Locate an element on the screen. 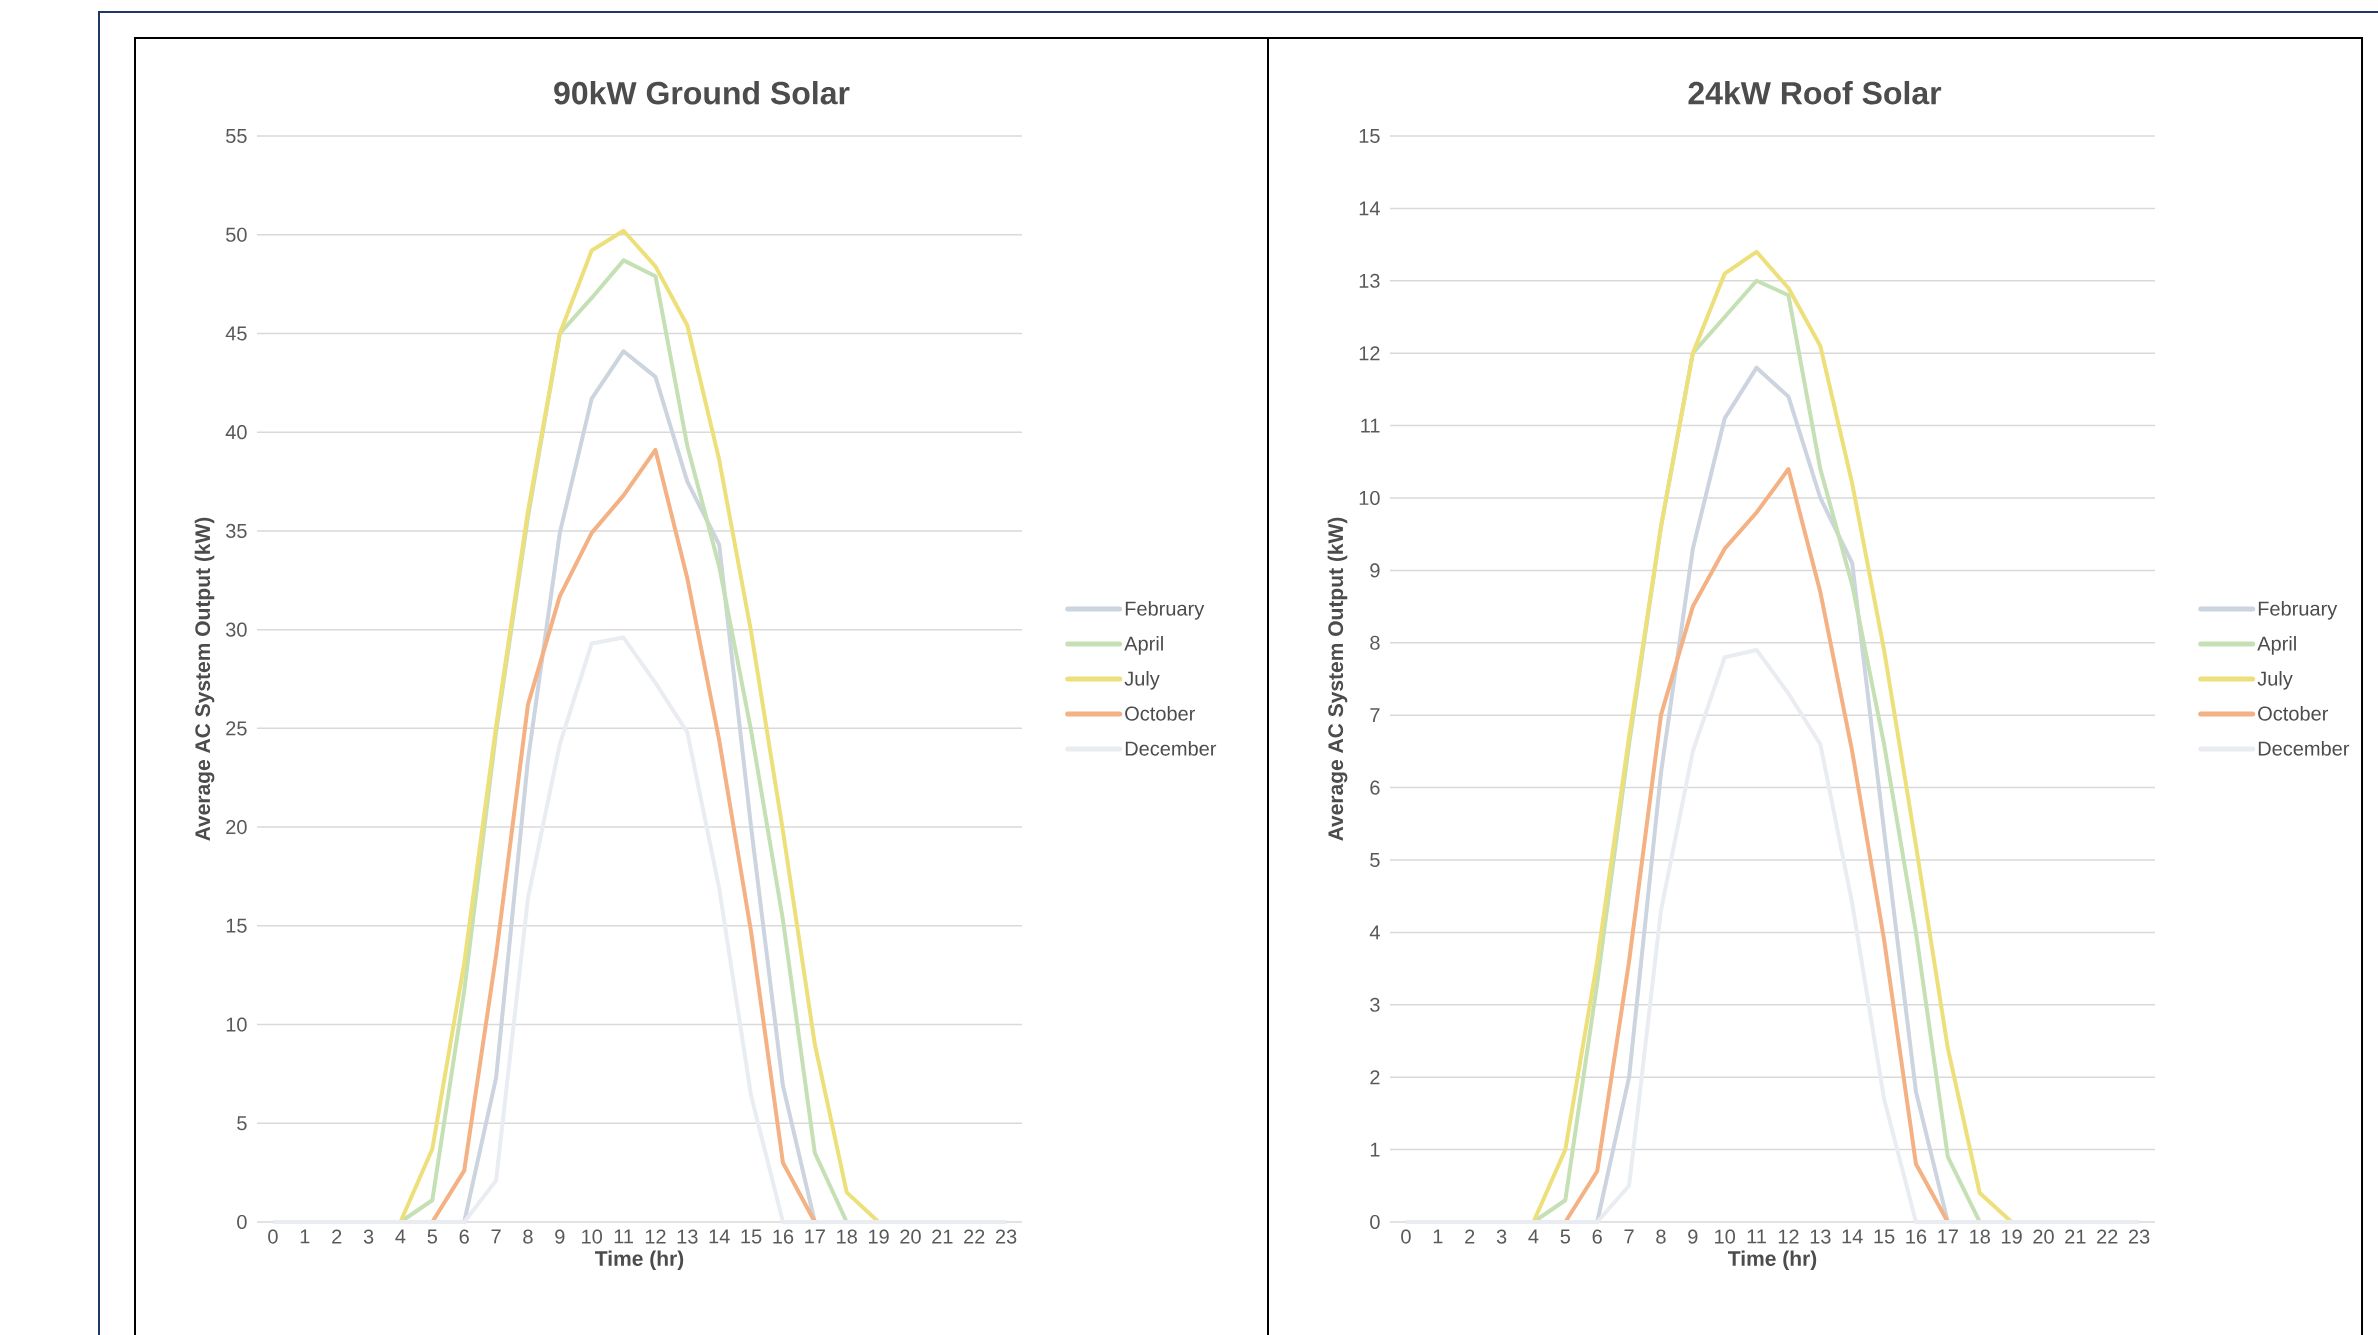  y-tick-label: 55 is located at coordinates (236, 136).